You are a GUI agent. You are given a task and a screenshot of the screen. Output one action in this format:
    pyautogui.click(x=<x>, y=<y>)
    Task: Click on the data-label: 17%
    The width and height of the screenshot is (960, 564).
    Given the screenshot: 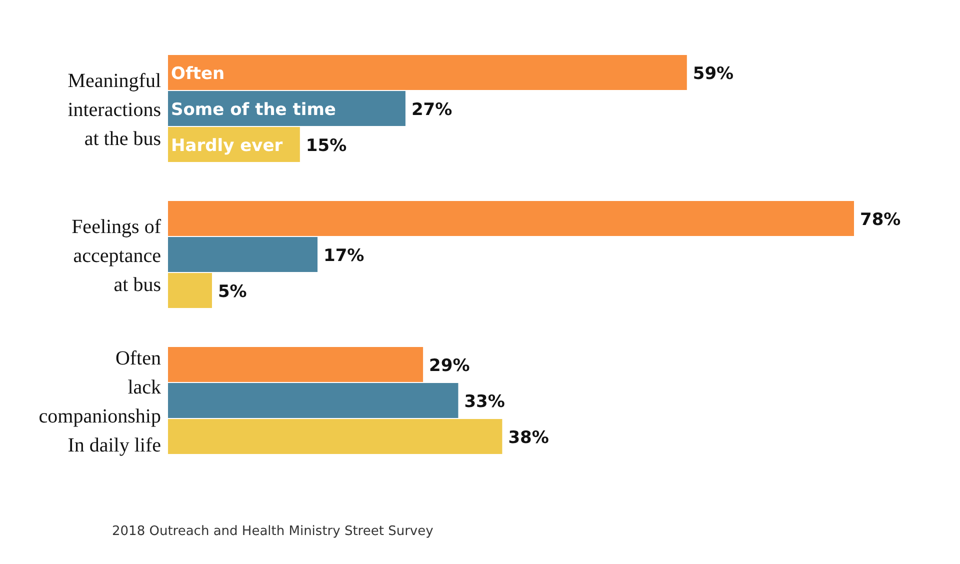 What is the action you would take?
    pyautogui.click(x=344, y=256)
    